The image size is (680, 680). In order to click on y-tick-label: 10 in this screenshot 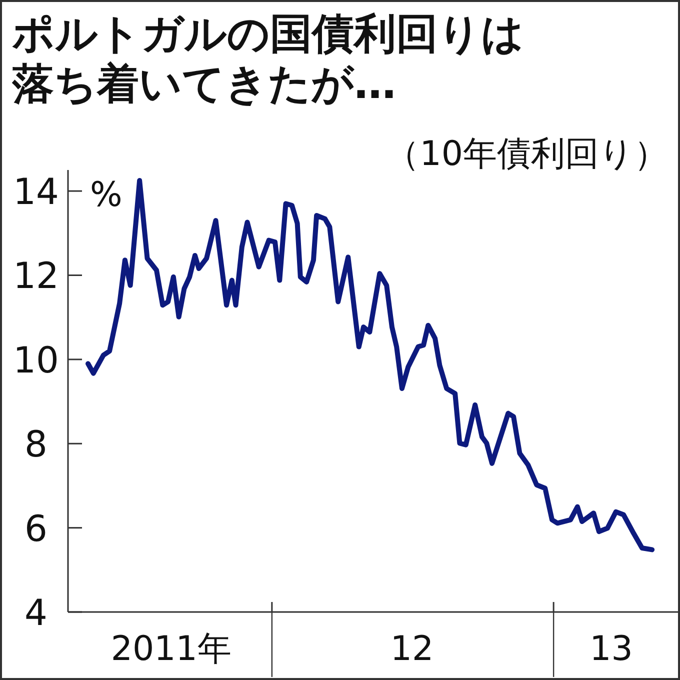, I will do `click(36, 361)`.